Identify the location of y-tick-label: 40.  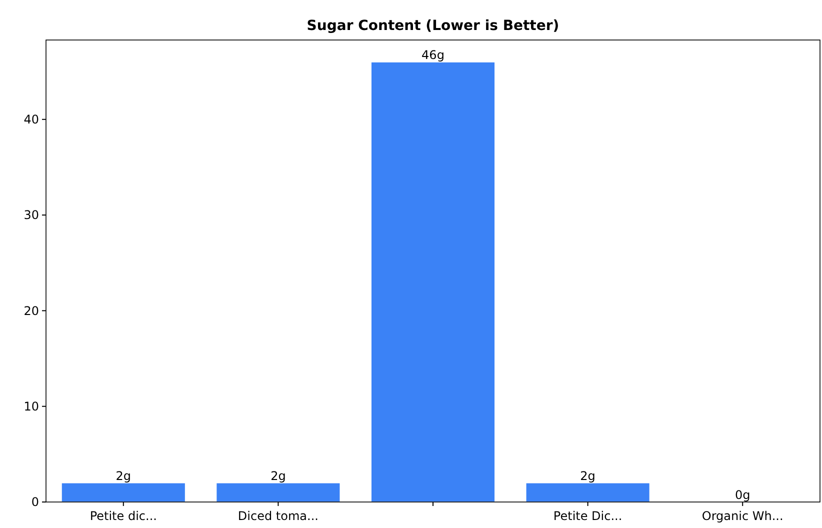
(31, 119).